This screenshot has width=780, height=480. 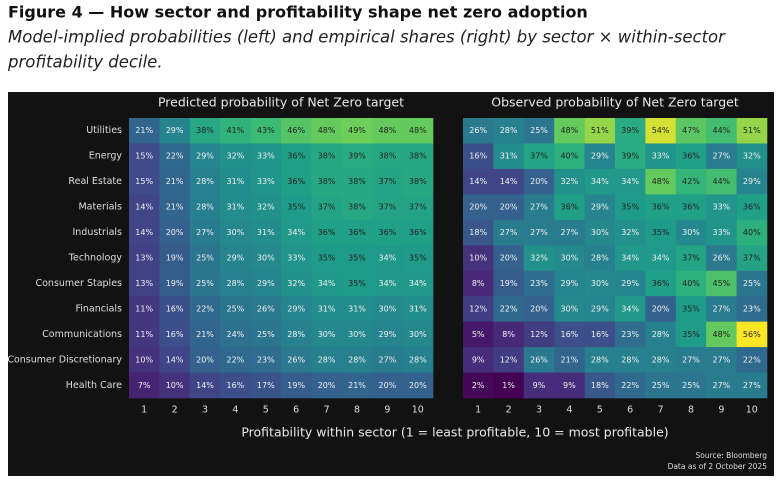 What do you see at coordinates (104, 130) in the screenshot?
I see `y-tick-label: Utilities` at bounding box center [104, 130].